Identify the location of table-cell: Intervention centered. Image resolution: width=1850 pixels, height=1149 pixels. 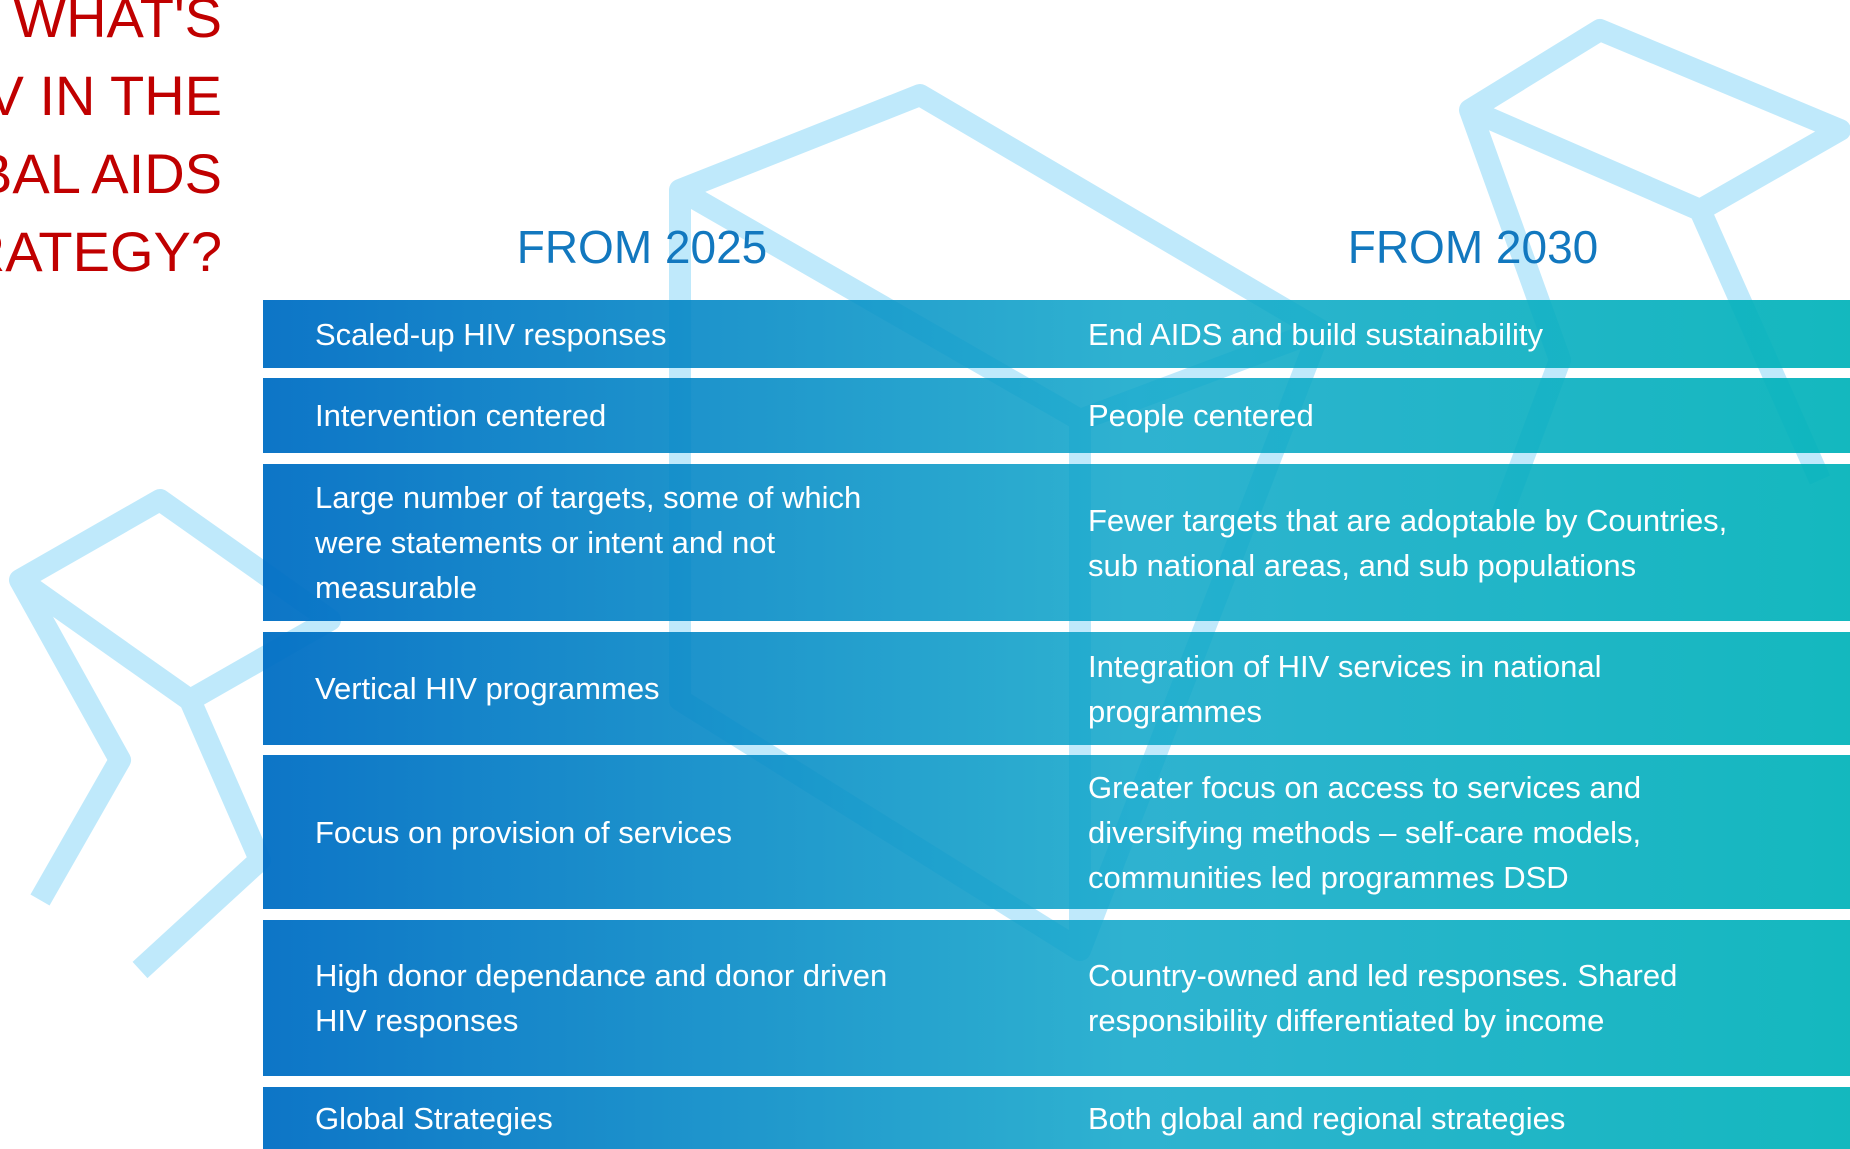
(461, 415).